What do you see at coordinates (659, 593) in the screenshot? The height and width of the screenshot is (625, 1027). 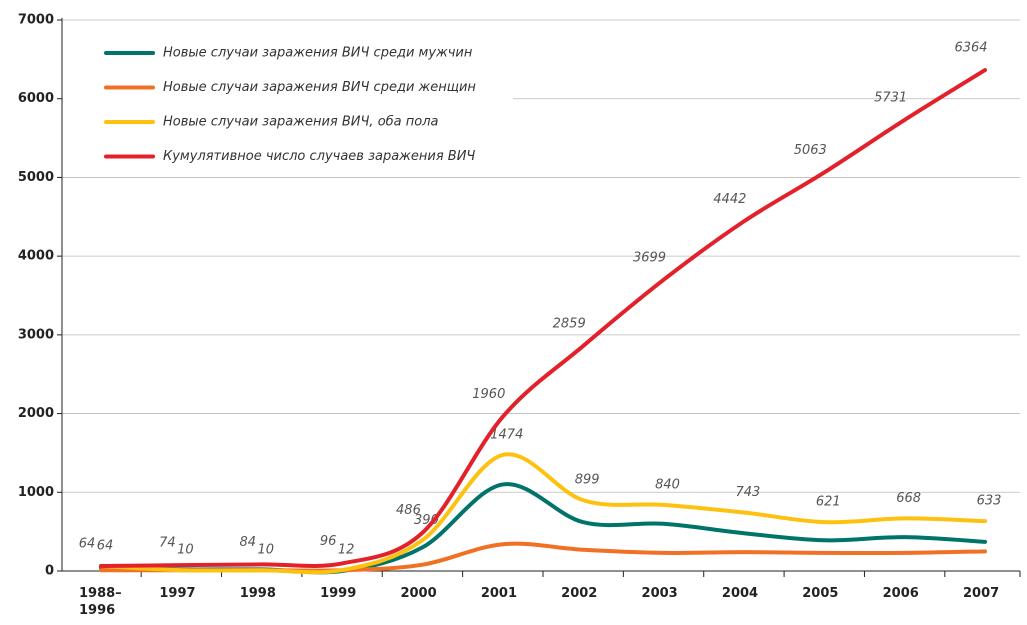 I see `x-tick-label: 2003` at bounding box center [659, 593].